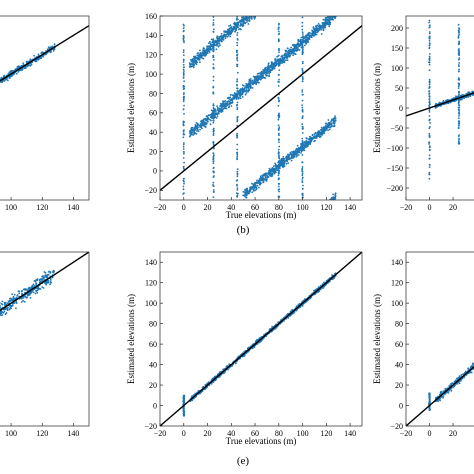 The image size is (474, 474). What do you see at coordinates (42, 207) in the screenshot?
I see `x-tick-label: 120` at bounding box center [42, 207].